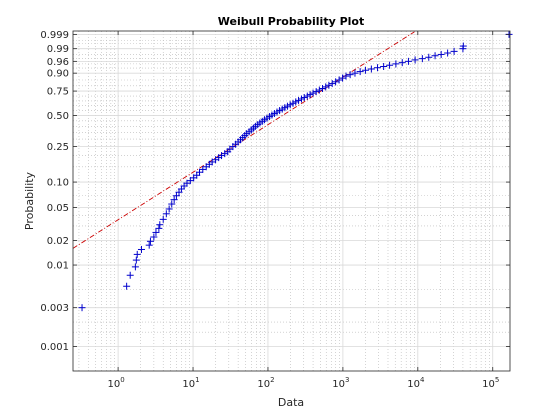  What do you see at coordinates (58, 266) in the screenshot?
I see `y-tick-label: 0.01` at bounding box center [58, 266].